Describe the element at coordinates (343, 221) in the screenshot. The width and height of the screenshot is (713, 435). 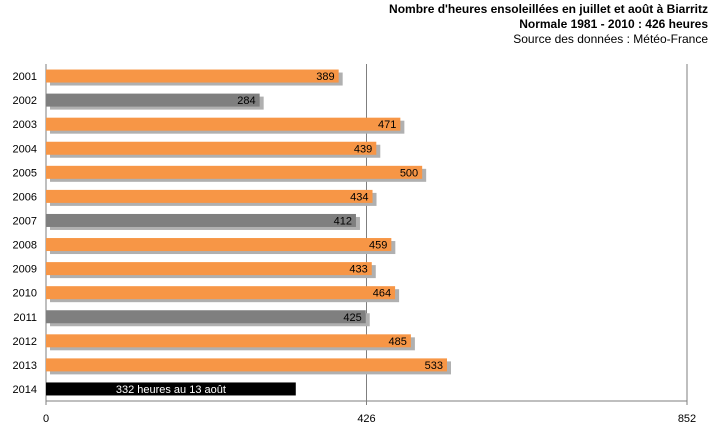
I see `data-label: 412` at that location.